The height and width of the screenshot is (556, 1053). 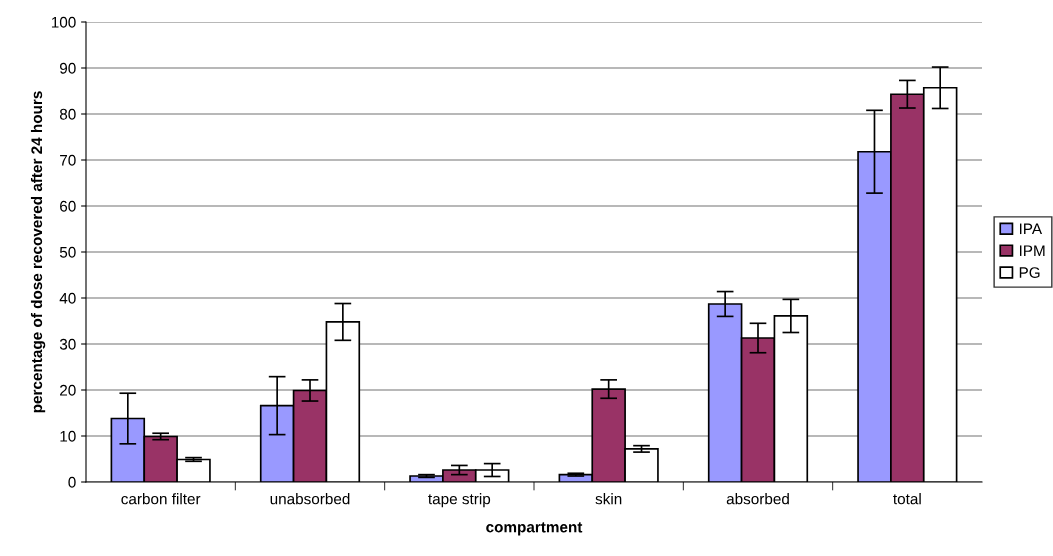 I want to click on y-axis-title: percentage of dose recovered after 24 hours, so click(x=38, y=252).